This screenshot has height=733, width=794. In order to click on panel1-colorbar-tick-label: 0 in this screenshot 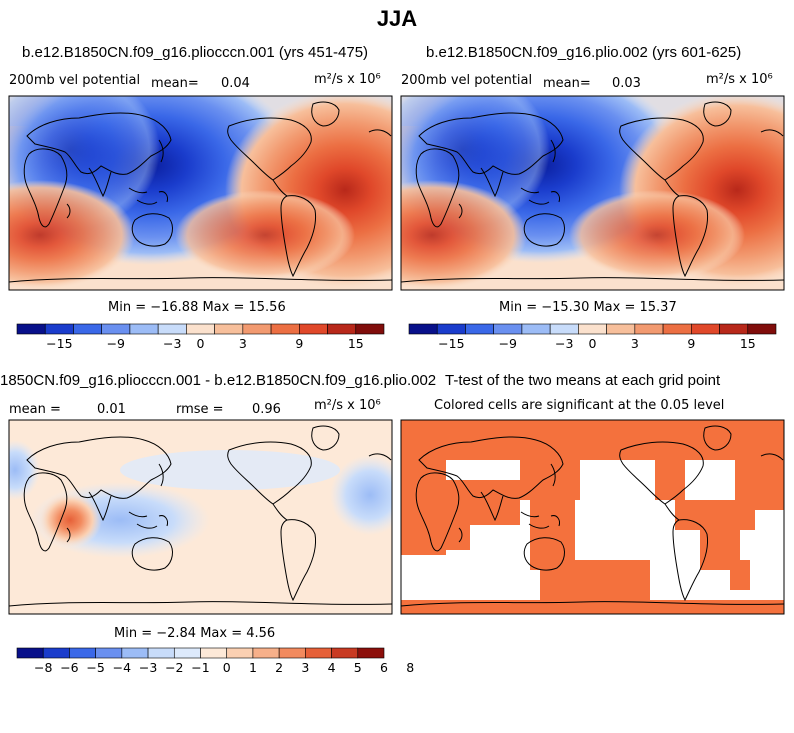, I will do `click(201, 343)`.